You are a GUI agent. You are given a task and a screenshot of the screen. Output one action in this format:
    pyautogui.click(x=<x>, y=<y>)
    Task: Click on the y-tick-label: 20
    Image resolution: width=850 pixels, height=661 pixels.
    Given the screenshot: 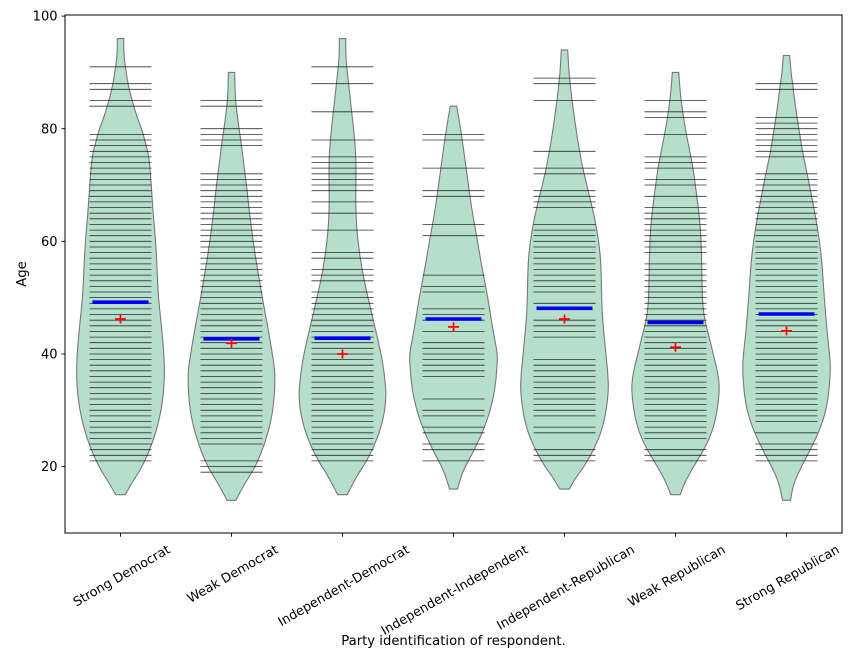 What is the action you would take?
    pyautogui.click(x=49, y=467)
    